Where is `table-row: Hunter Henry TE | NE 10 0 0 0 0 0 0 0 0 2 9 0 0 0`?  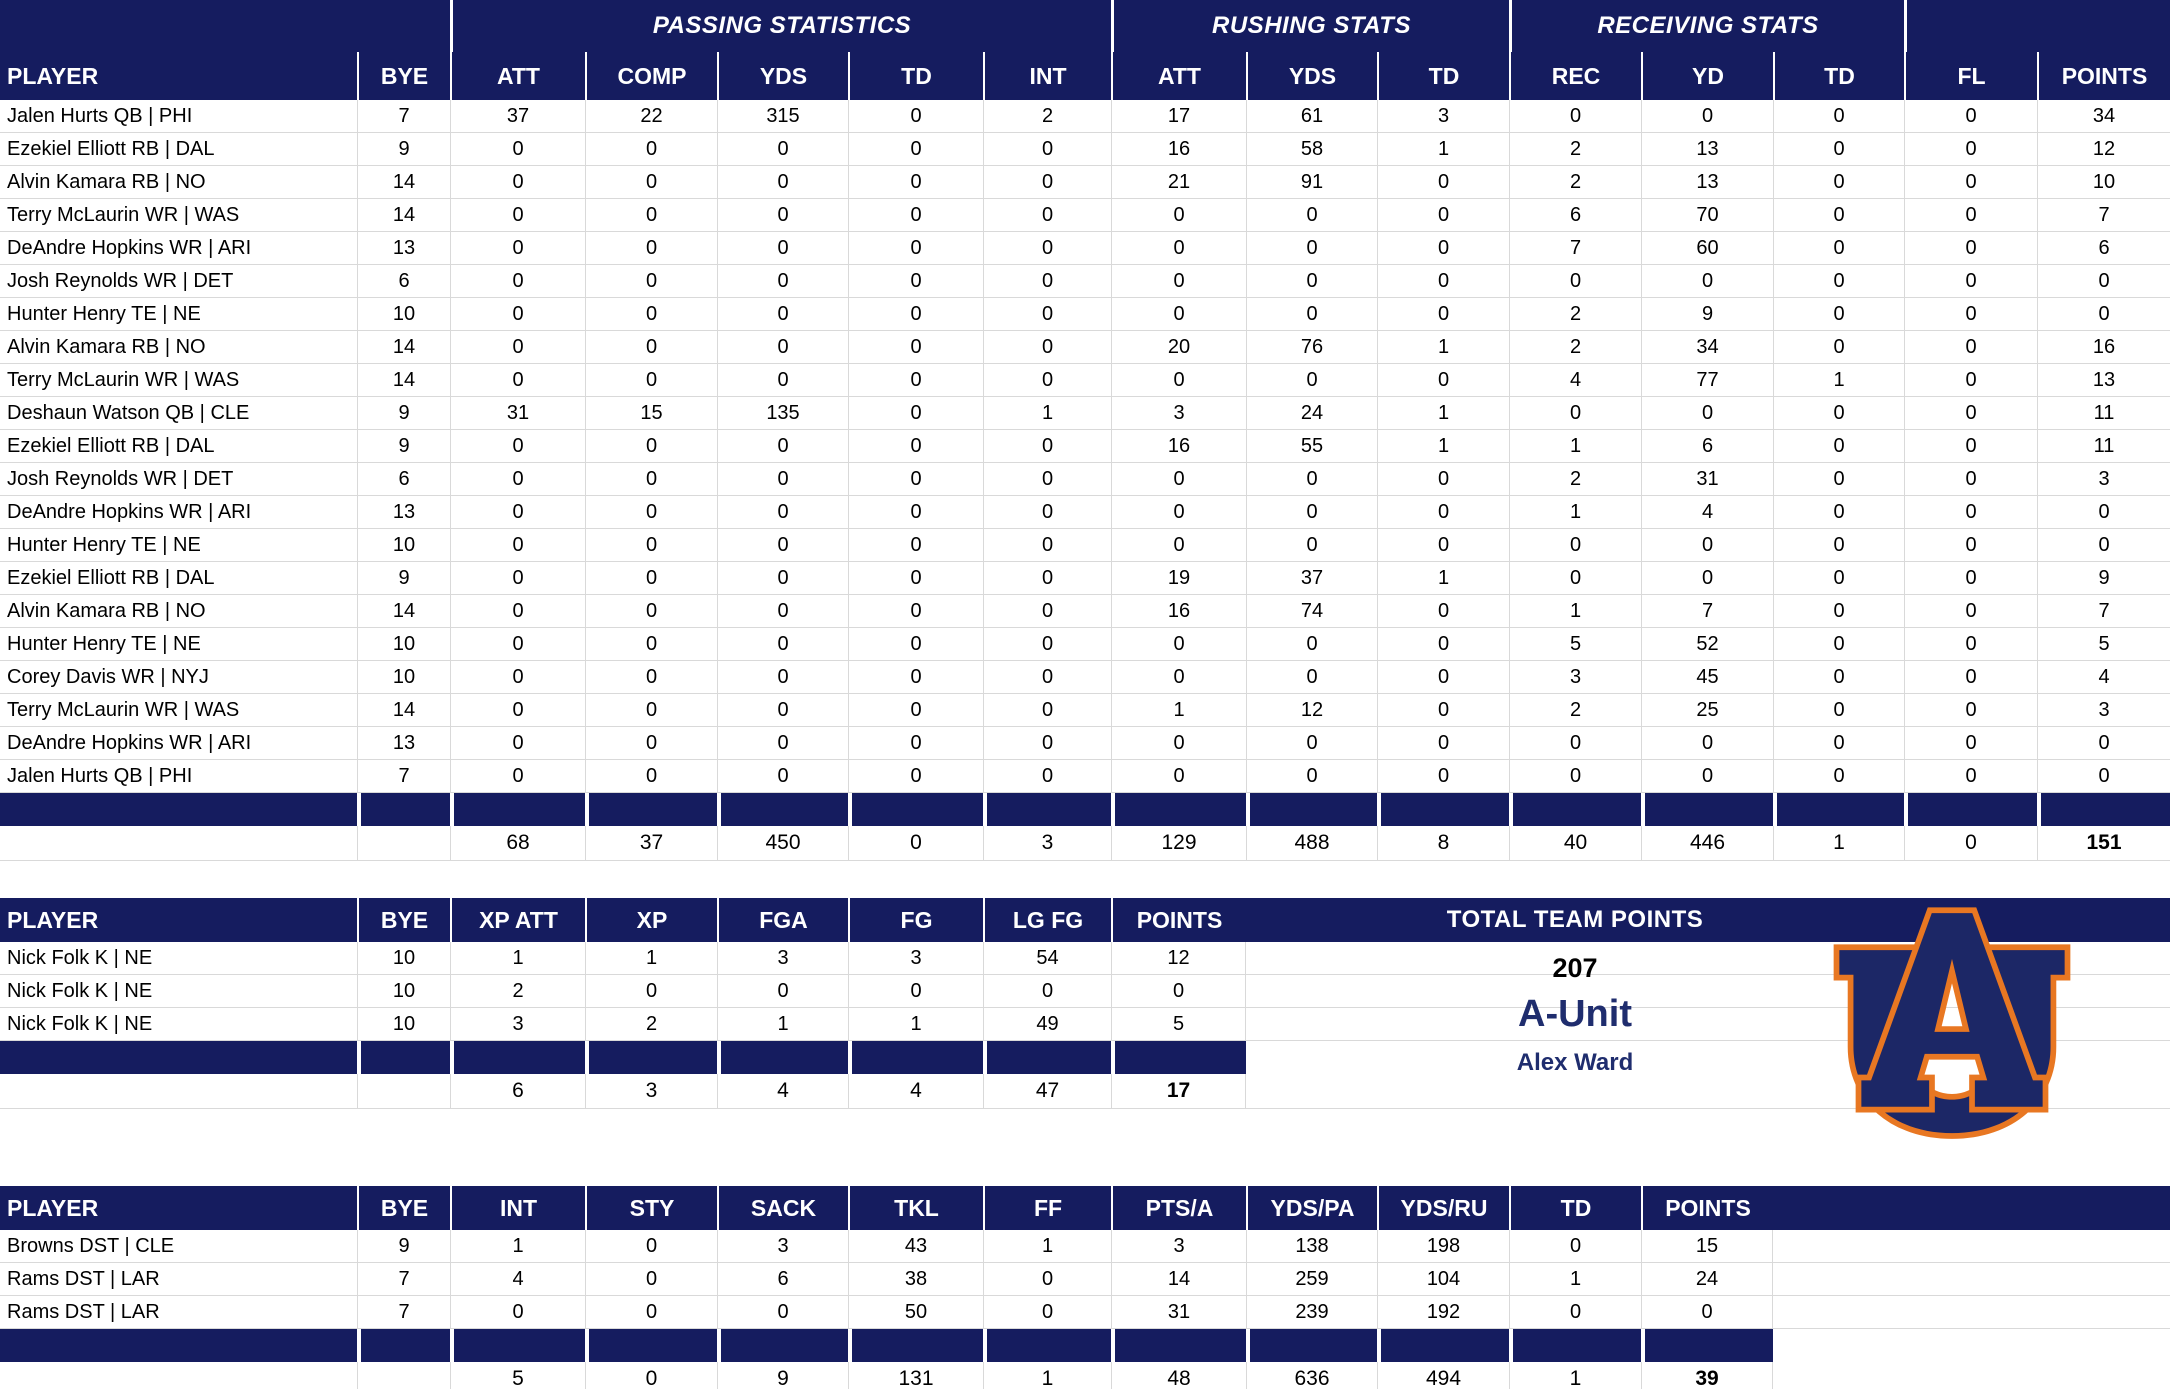
table-row: Hunter Henry TE | NE 10 0 0 0 0 0 0 0 0 2 9 0 0 0 is located at coordinates (1085, 314).